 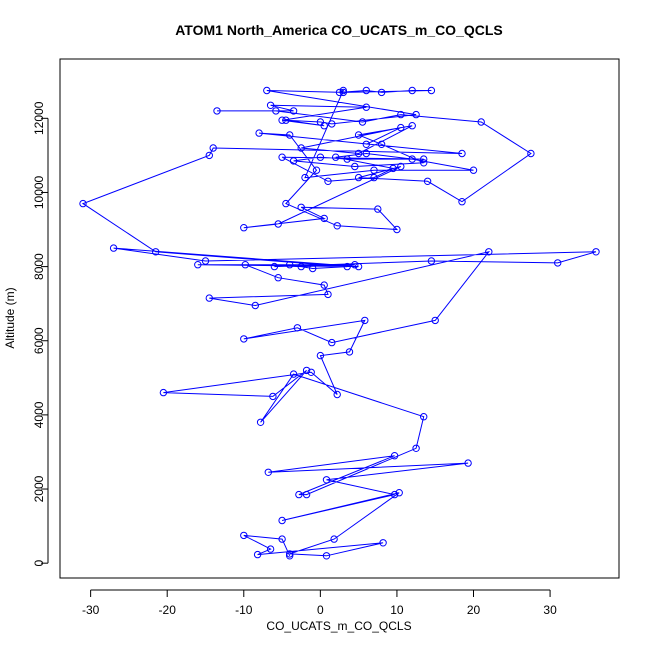 What do you see at coordinates (39, 192) in the screenshot?
I see `y-tick-label: 10000` at bounding box center [39, 192].